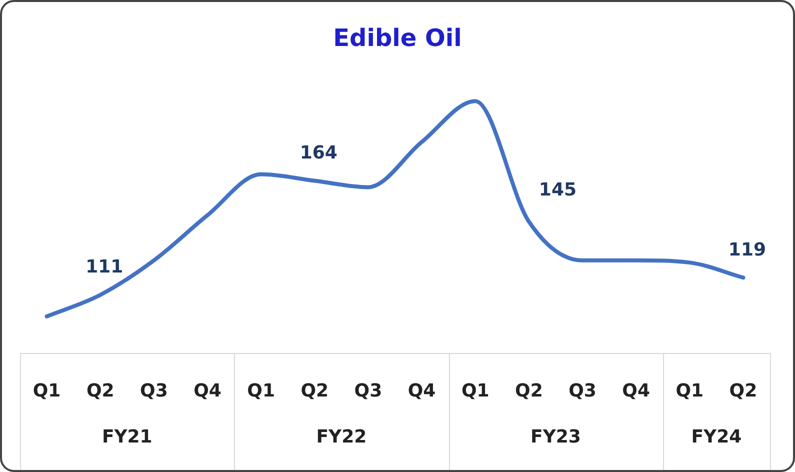  What do you see at coordinates (127, 437) in the screenshot?
I see `text: FY21` at bounding box center [127, 437].